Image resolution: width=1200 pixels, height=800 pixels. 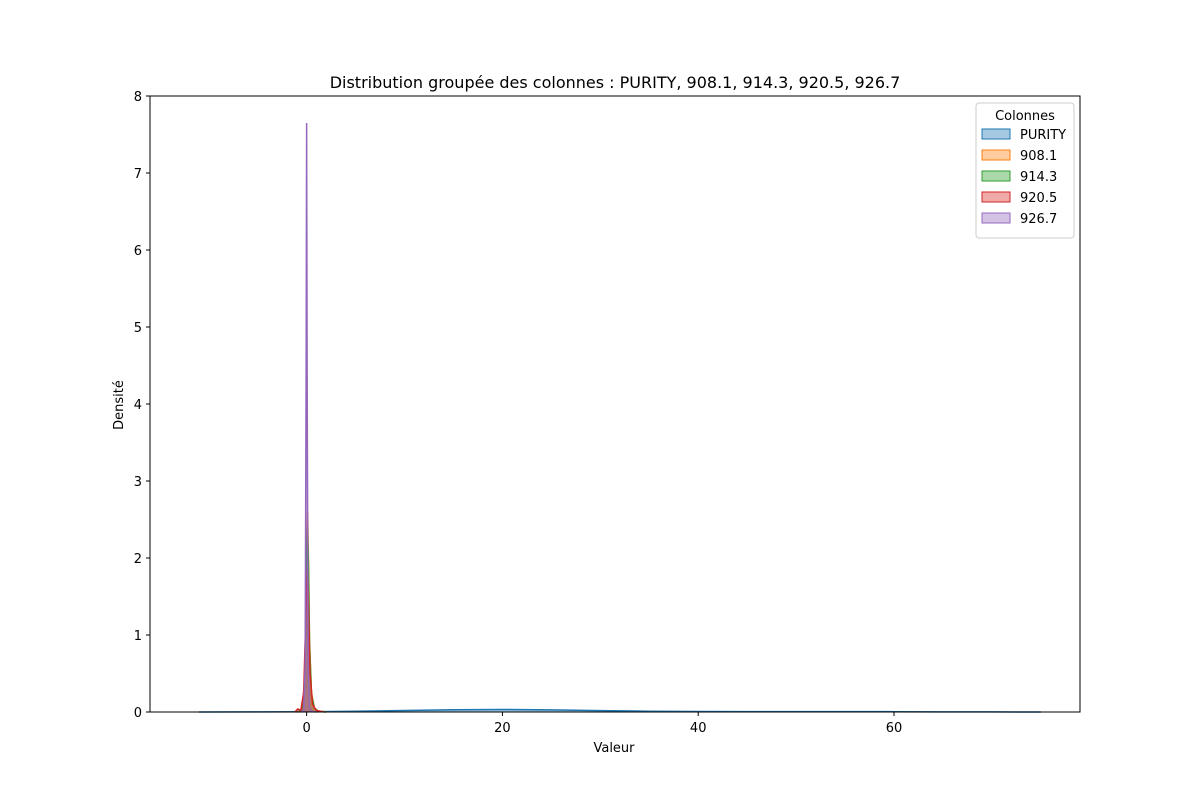 What do you see at coordinates (119, 405) in the screenshot?
I see `y-axis-label: Densité` at bounding box center [119, 405].